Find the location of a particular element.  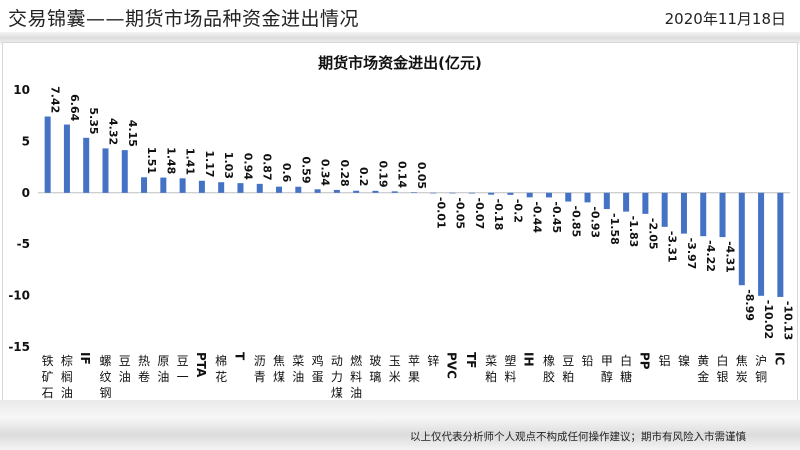

category-label: IF is located at coordinates (85, 358).